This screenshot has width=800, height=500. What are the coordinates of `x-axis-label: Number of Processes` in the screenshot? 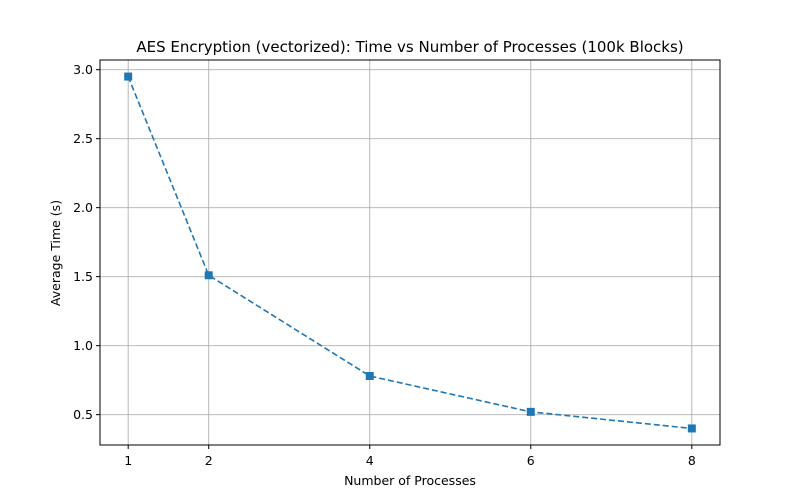 It's located at (410, 480).